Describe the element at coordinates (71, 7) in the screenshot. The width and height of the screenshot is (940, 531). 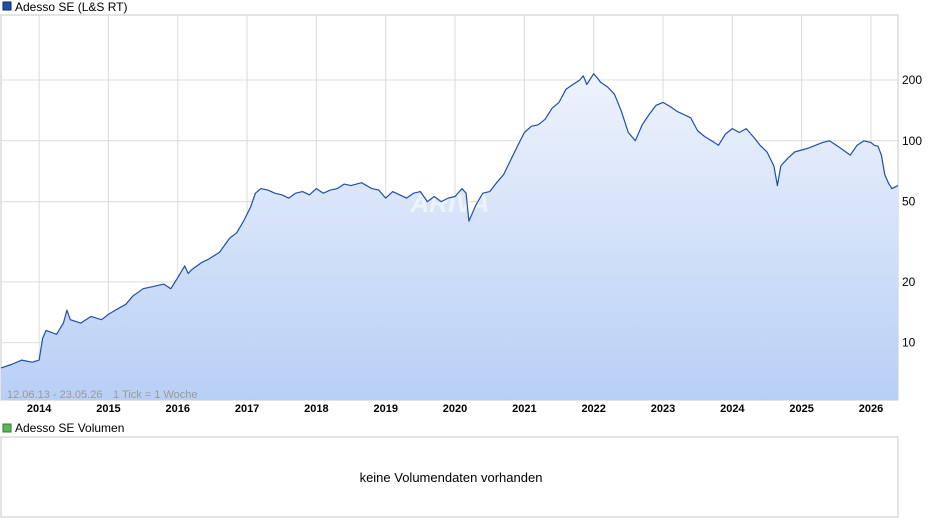
I see `price-legend-label: Adesso SE (L&S RT)` at that location.